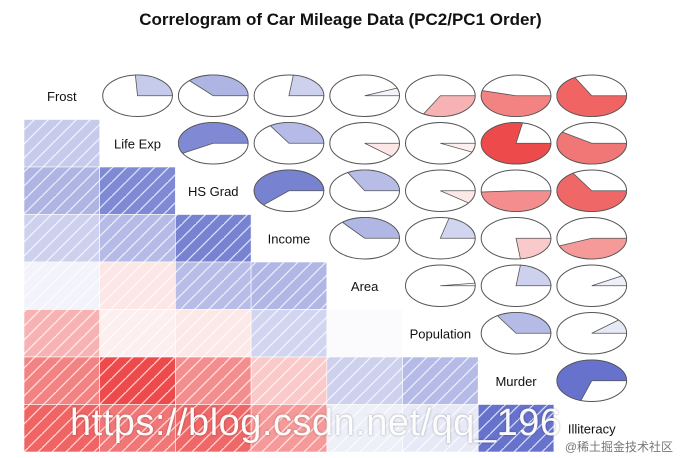 The image size is (681, 458). I want to click on diagonal-label-1: Life Exp, so click(137, 143).